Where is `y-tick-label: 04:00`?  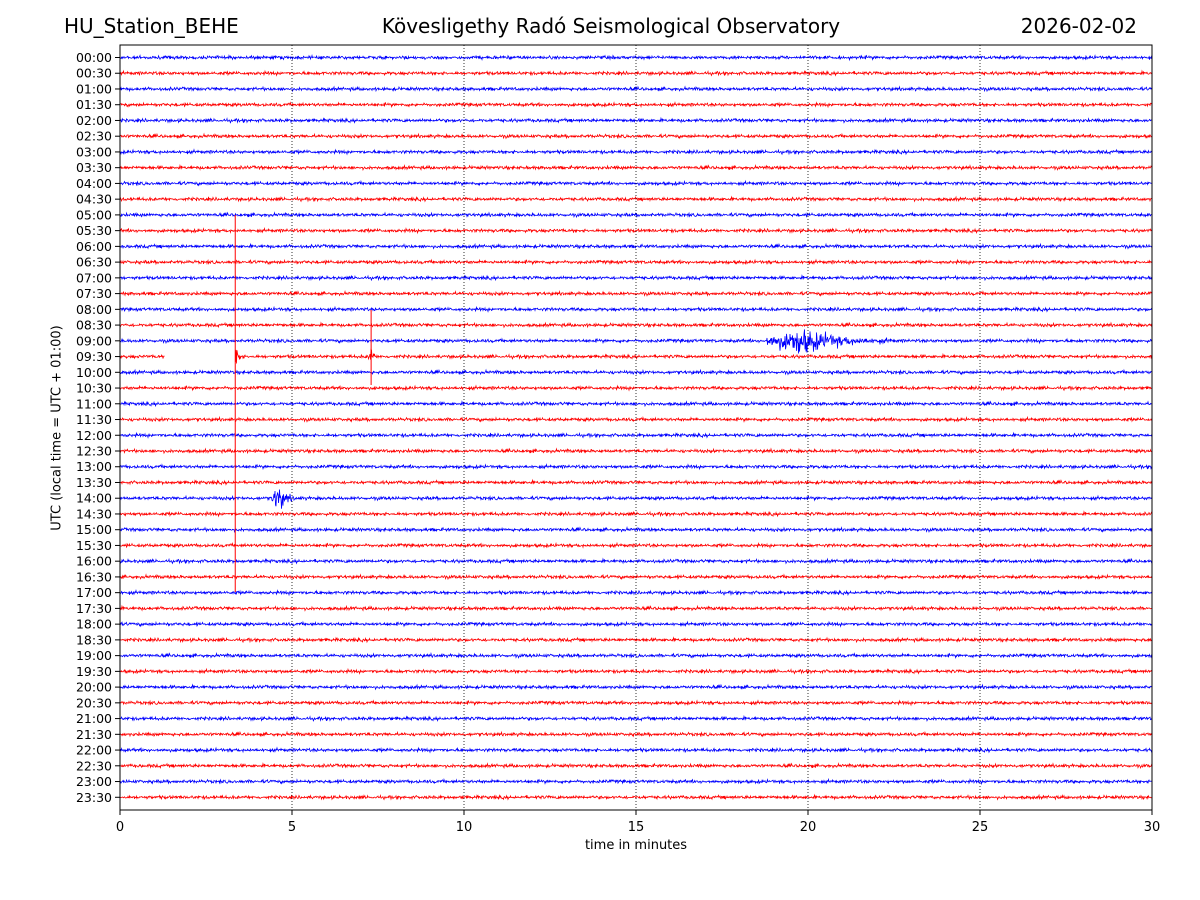 y-tick-label: 04:00 is located at coordinates (94, 183).